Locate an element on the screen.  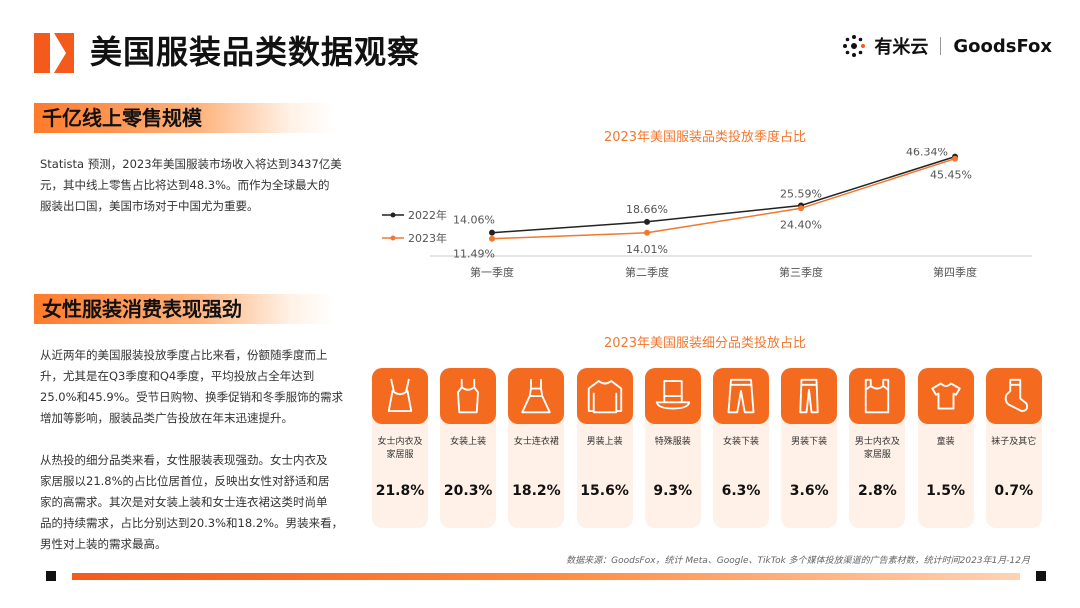
section-heading-text: 千亿线上零售规模 is located at coordinates (122, 118).